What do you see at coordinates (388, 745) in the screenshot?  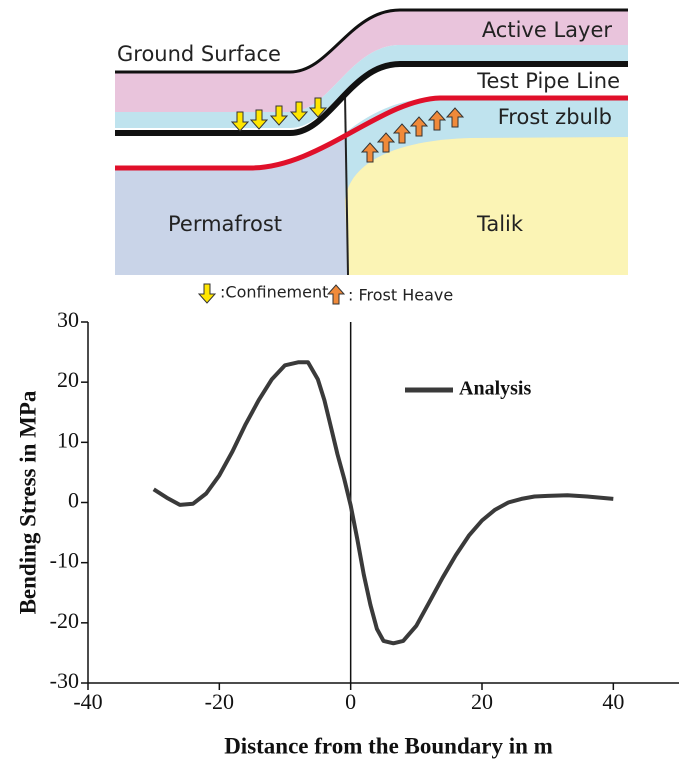 I see `x-axis-title: Distance from the Boundary in m` at bounding box center [388, 745].